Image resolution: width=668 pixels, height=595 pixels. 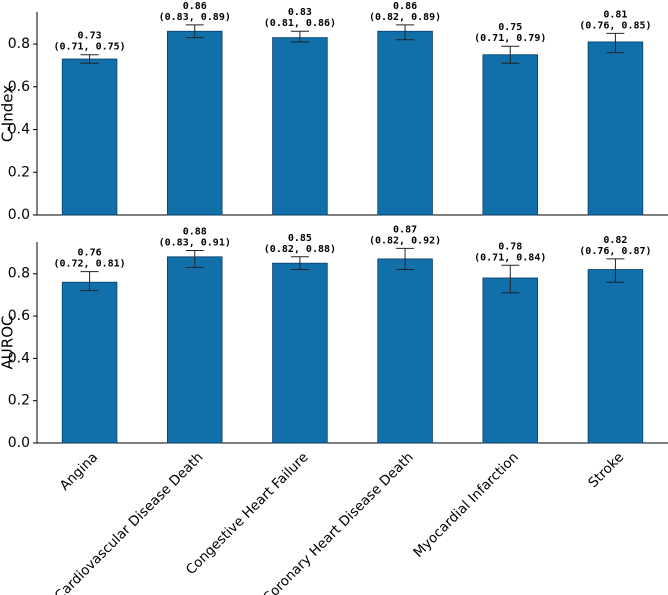 I want to click on value-label: 0.75, so click(x=510, y=27).